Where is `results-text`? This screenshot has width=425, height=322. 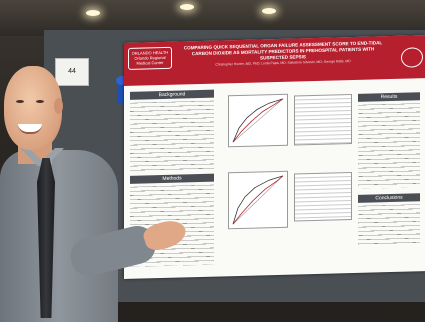 results-text is located at coordinates (389, 146).